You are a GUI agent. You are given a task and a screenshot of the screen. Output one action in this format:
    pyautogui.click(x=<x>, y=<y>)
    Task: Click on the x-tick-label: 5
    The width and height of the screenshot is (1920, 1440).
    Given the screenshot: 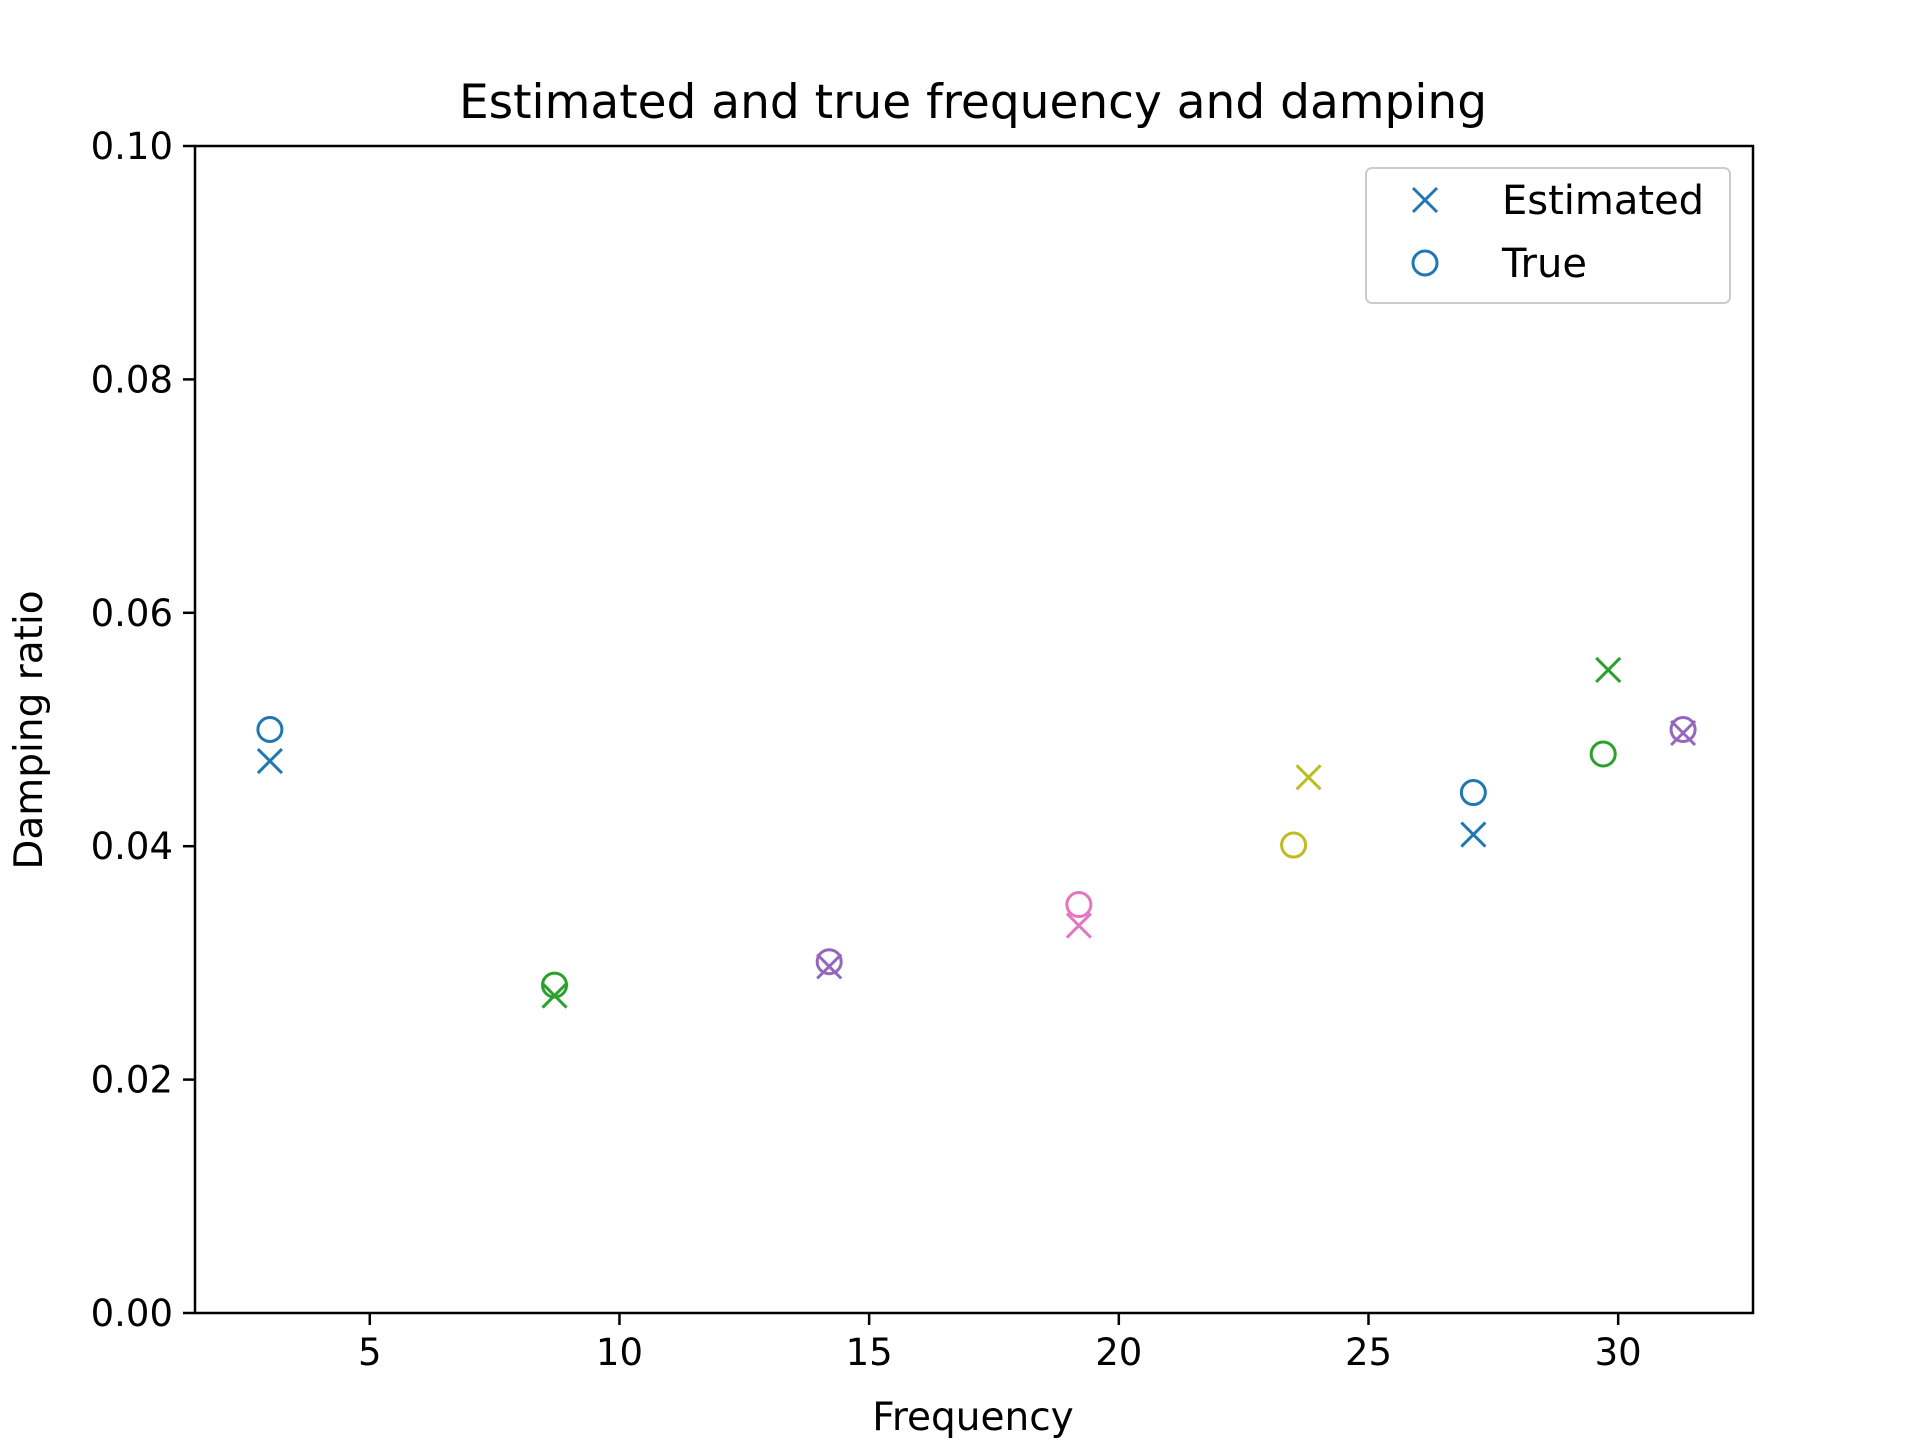 What is the action you would take?
    pyautogui.click(x=370, y=1352)
    